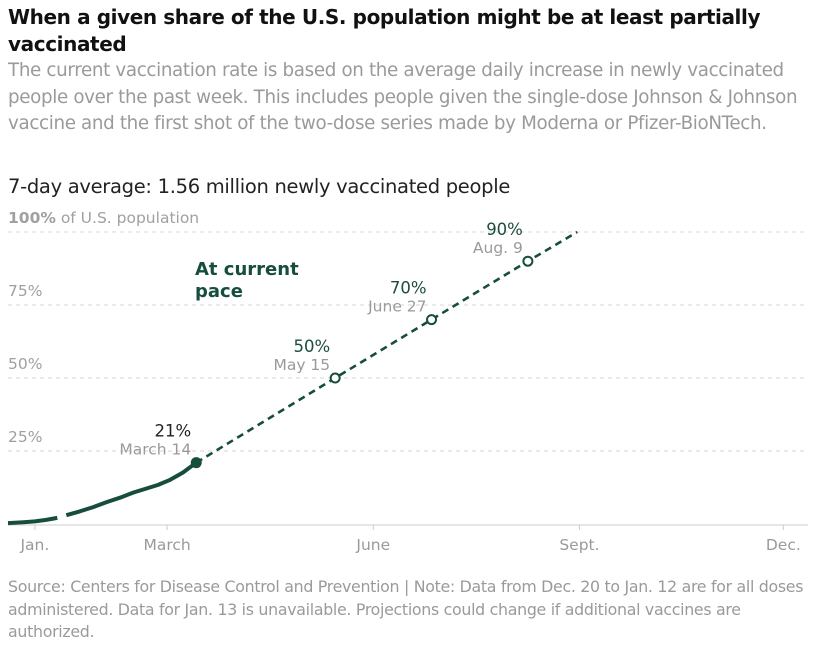 The image size is (816, 650). I want to click on x-axis: Jan. March June Sept. Dec., so click(408, 539).